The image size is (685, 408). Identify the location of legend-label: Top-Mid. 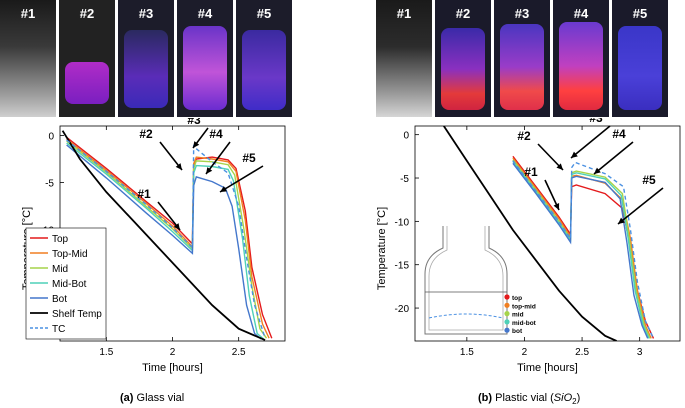
(70, 254).